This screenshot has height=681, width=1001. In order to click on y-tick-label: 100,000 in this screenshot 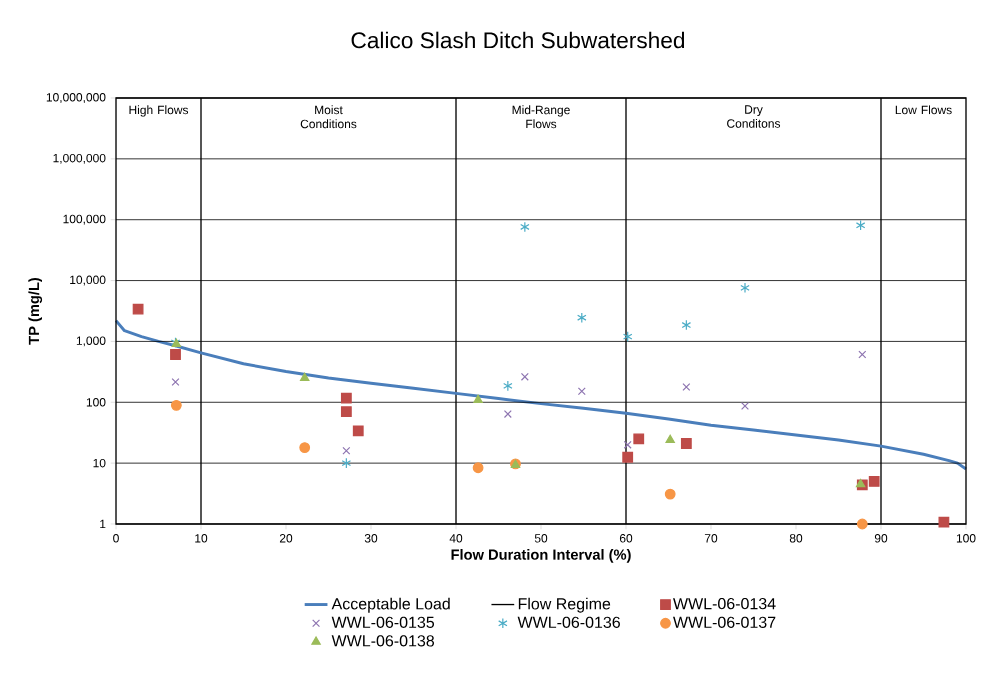, I will do `click(84, 219)`.